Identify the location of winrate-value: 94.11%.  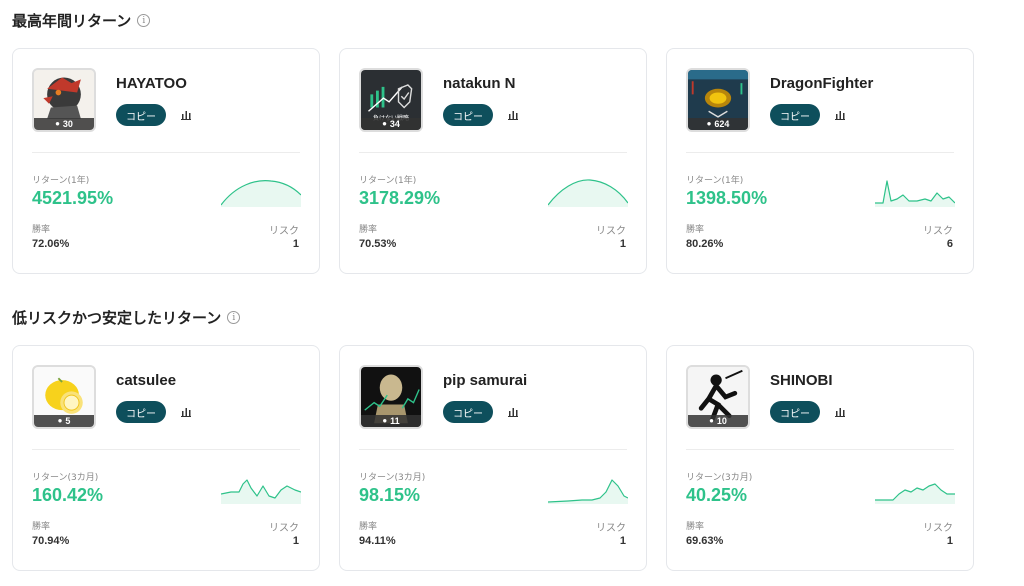
(377, 541).